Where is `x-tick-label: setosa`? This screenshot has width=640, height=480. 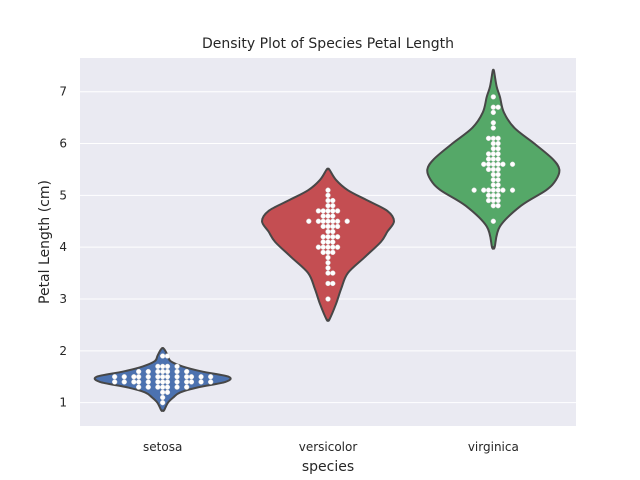 x-tick-label: setosa is located at coordinates (162, 447).